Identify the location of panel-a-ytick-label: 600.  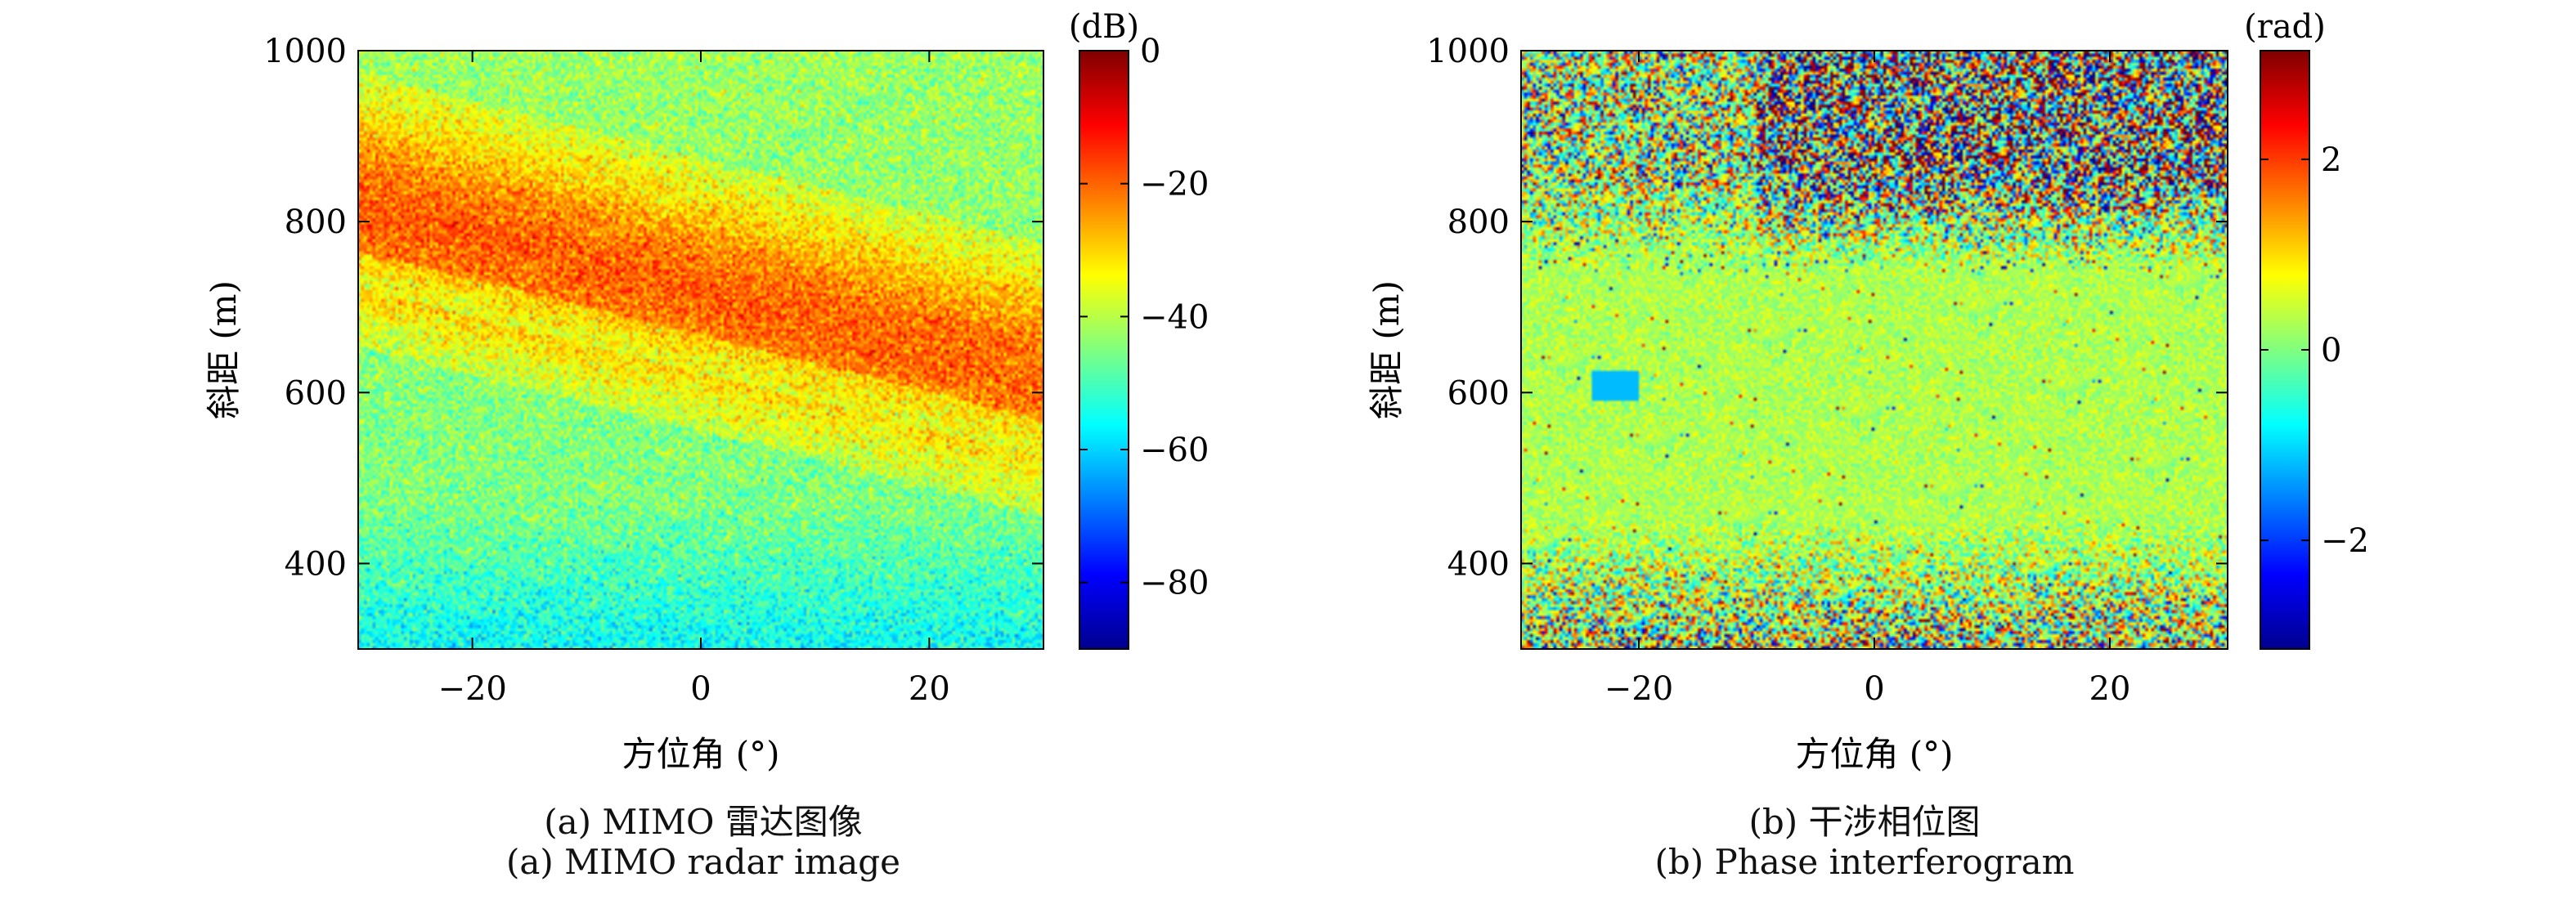
(316, 393).